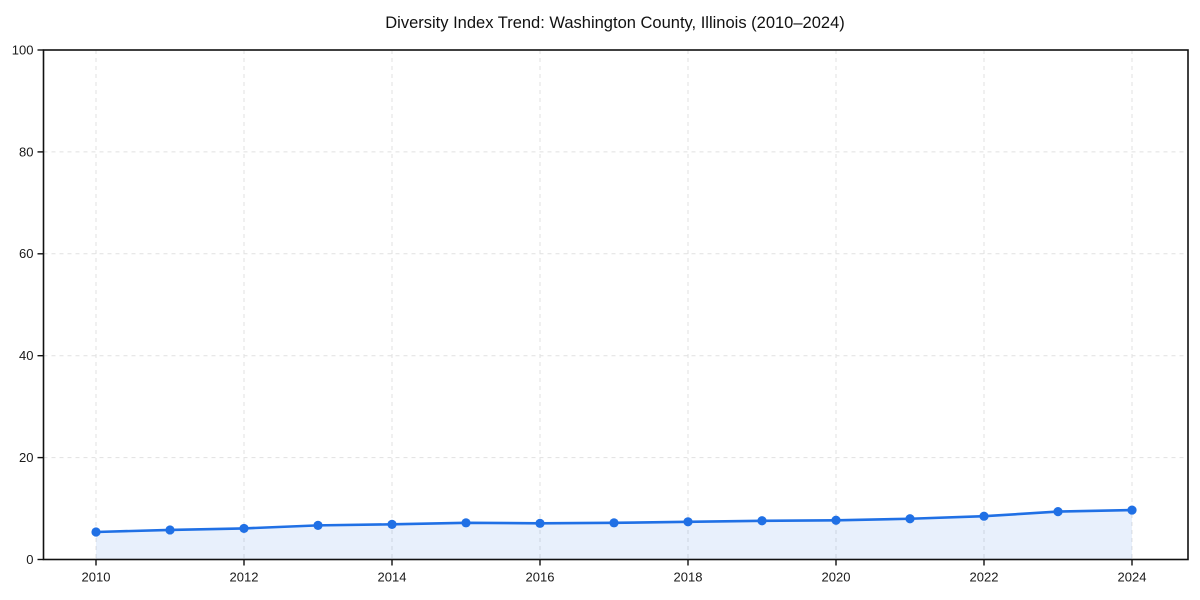  What do you see at coordinates (1132, 577) in the screenshot?
I see `x-tick-label: 2024` at bounding box center [1132, 577].